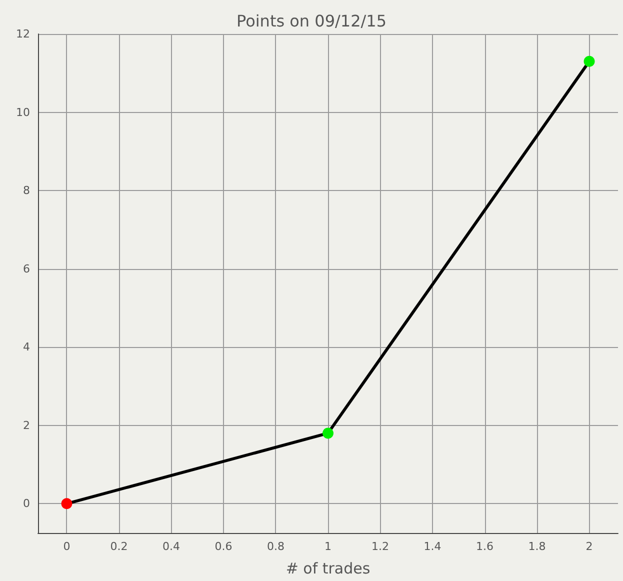 The width and height of the screenshot is (623, 581). Describe the element at coordinates (328, 546) in the screenshot. I see `x-tick-label: 1` at that location.